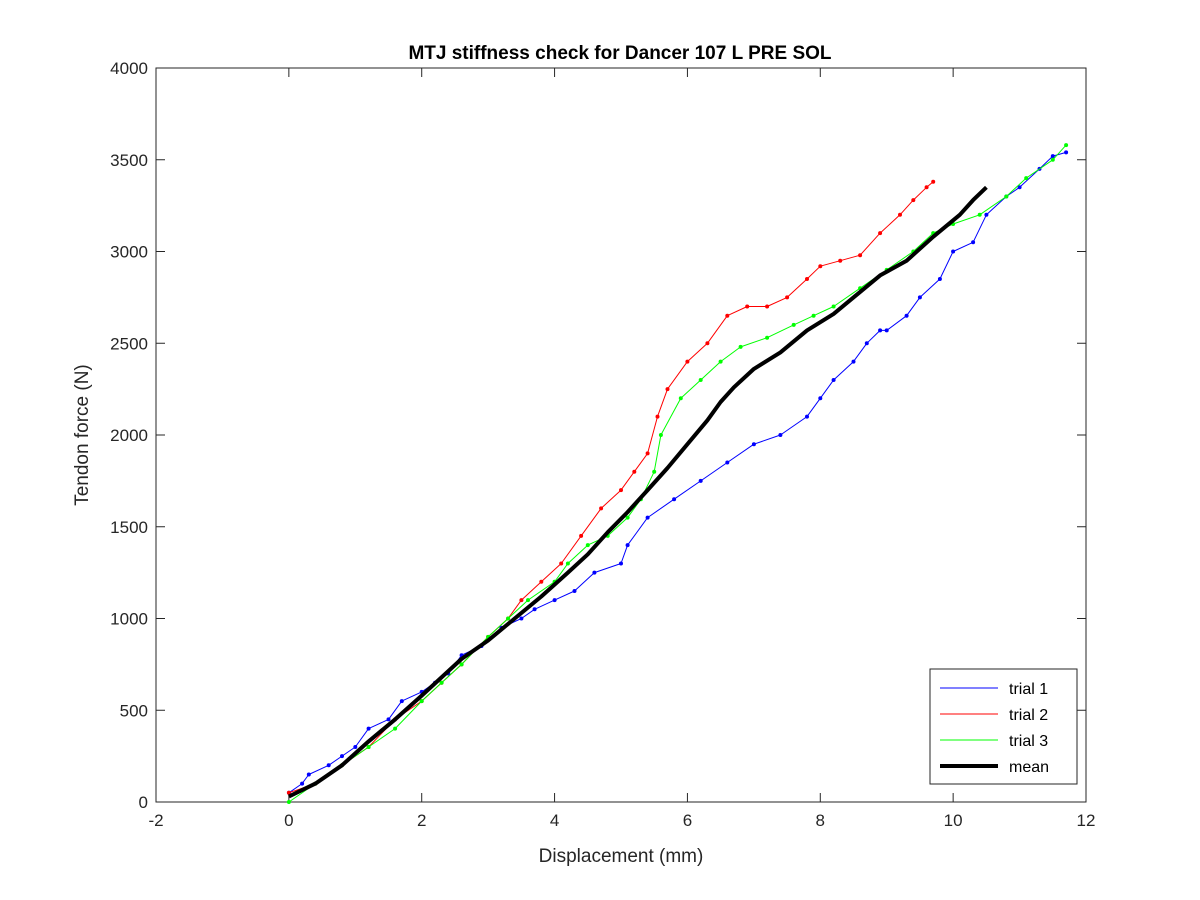 This screenshot has width=1200, height=900. Describe the element at coordinates (129, 343) in the screenshot. I see `y-tick-label: 2500` at that location.